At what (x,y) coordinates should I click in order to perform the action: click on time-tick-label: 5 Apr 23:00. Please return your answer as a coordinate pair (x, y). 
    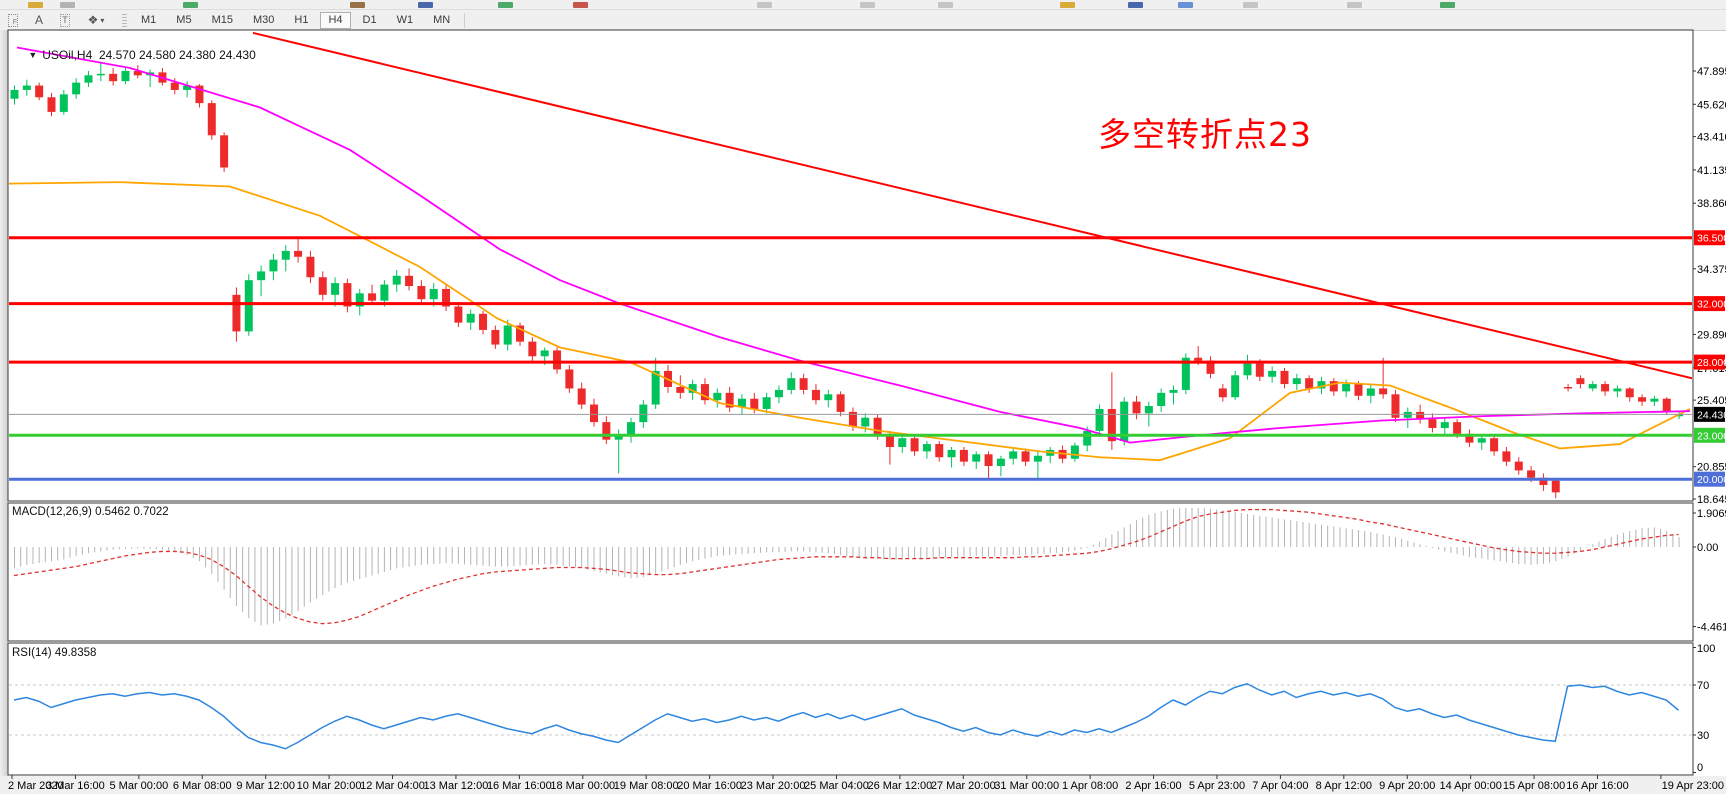
    Looking at the image, I should click on (1217, 786).